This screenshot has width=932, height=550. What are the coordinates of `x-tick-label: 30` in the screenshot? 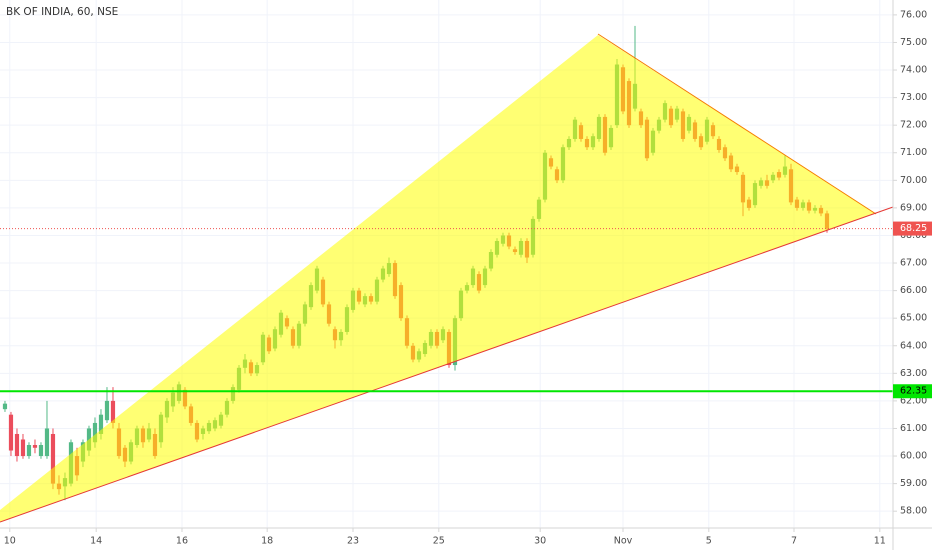 It's located at (540, 541).